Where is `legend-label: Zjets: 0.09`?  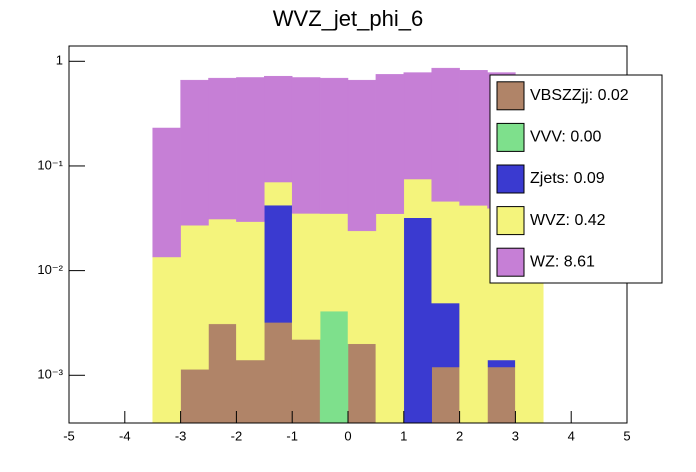 legend-label: Zjets: 0.09 is located at coordinates (567, 178).